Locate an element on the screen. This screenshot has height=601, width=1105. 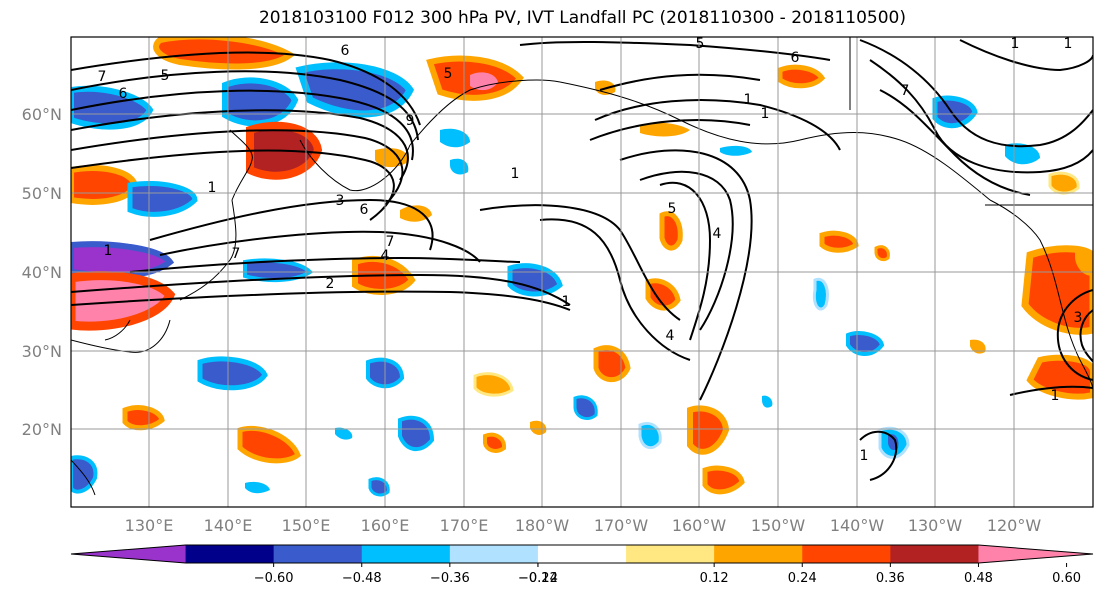
longitude-label: 120°W is located at coordinates (1014, 525).